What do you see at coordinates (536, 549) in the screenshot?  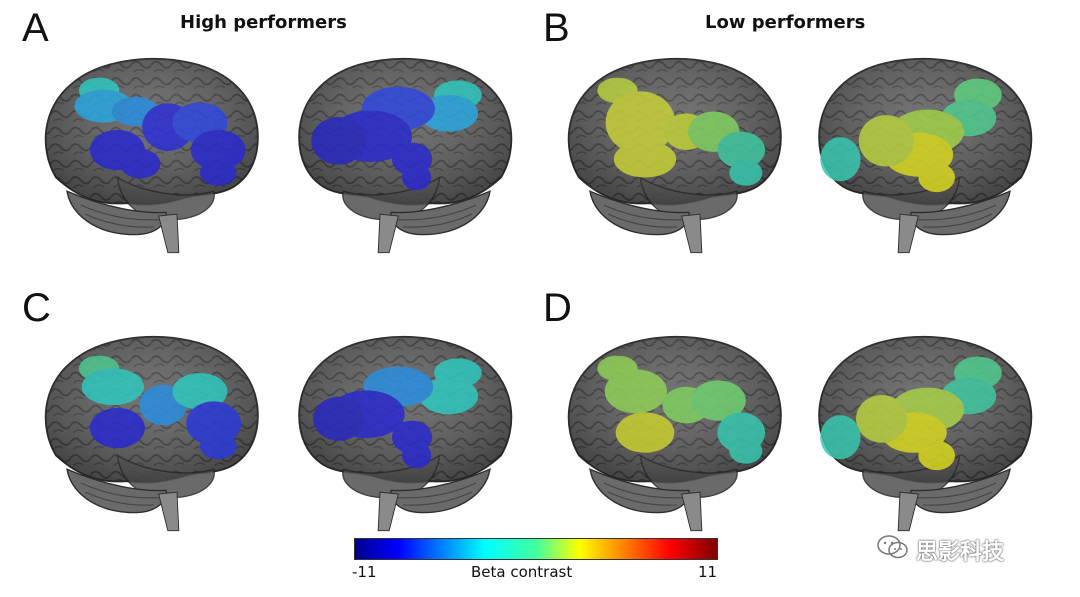 I see `colorbar` at bounding box center [536, 549].